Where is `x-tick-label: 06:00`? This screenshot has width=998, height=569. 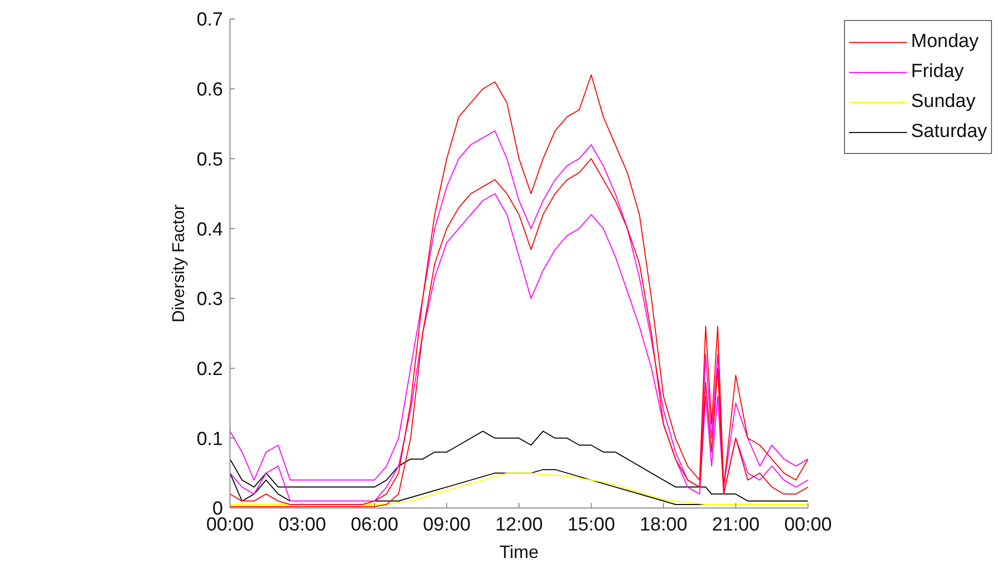 x-tick-label: 06:00 is located at coordinates (374, 525).